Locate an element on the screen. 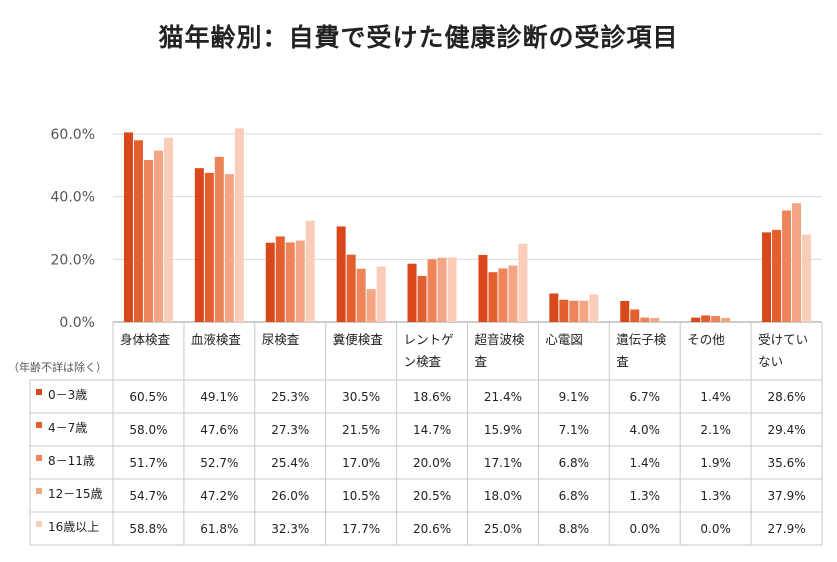  data-label: 51.7% is located at coordinates (148, 463).